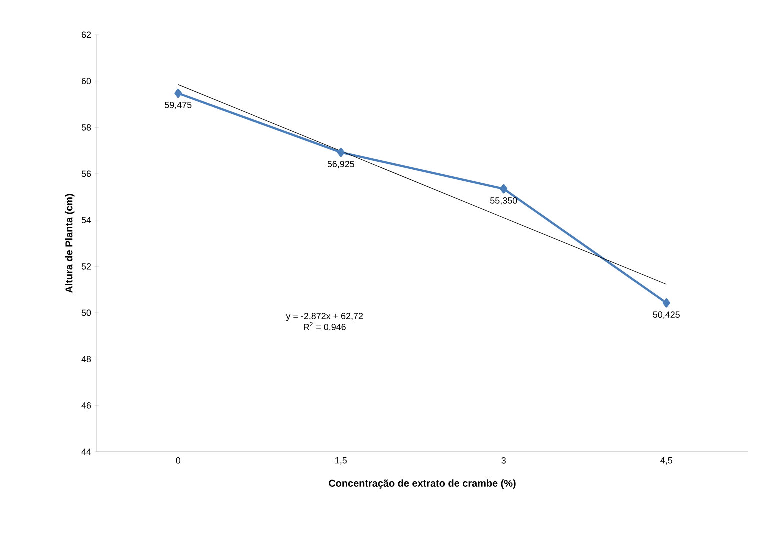  I want to click on y-tick-label: 46, so click(87, 405).